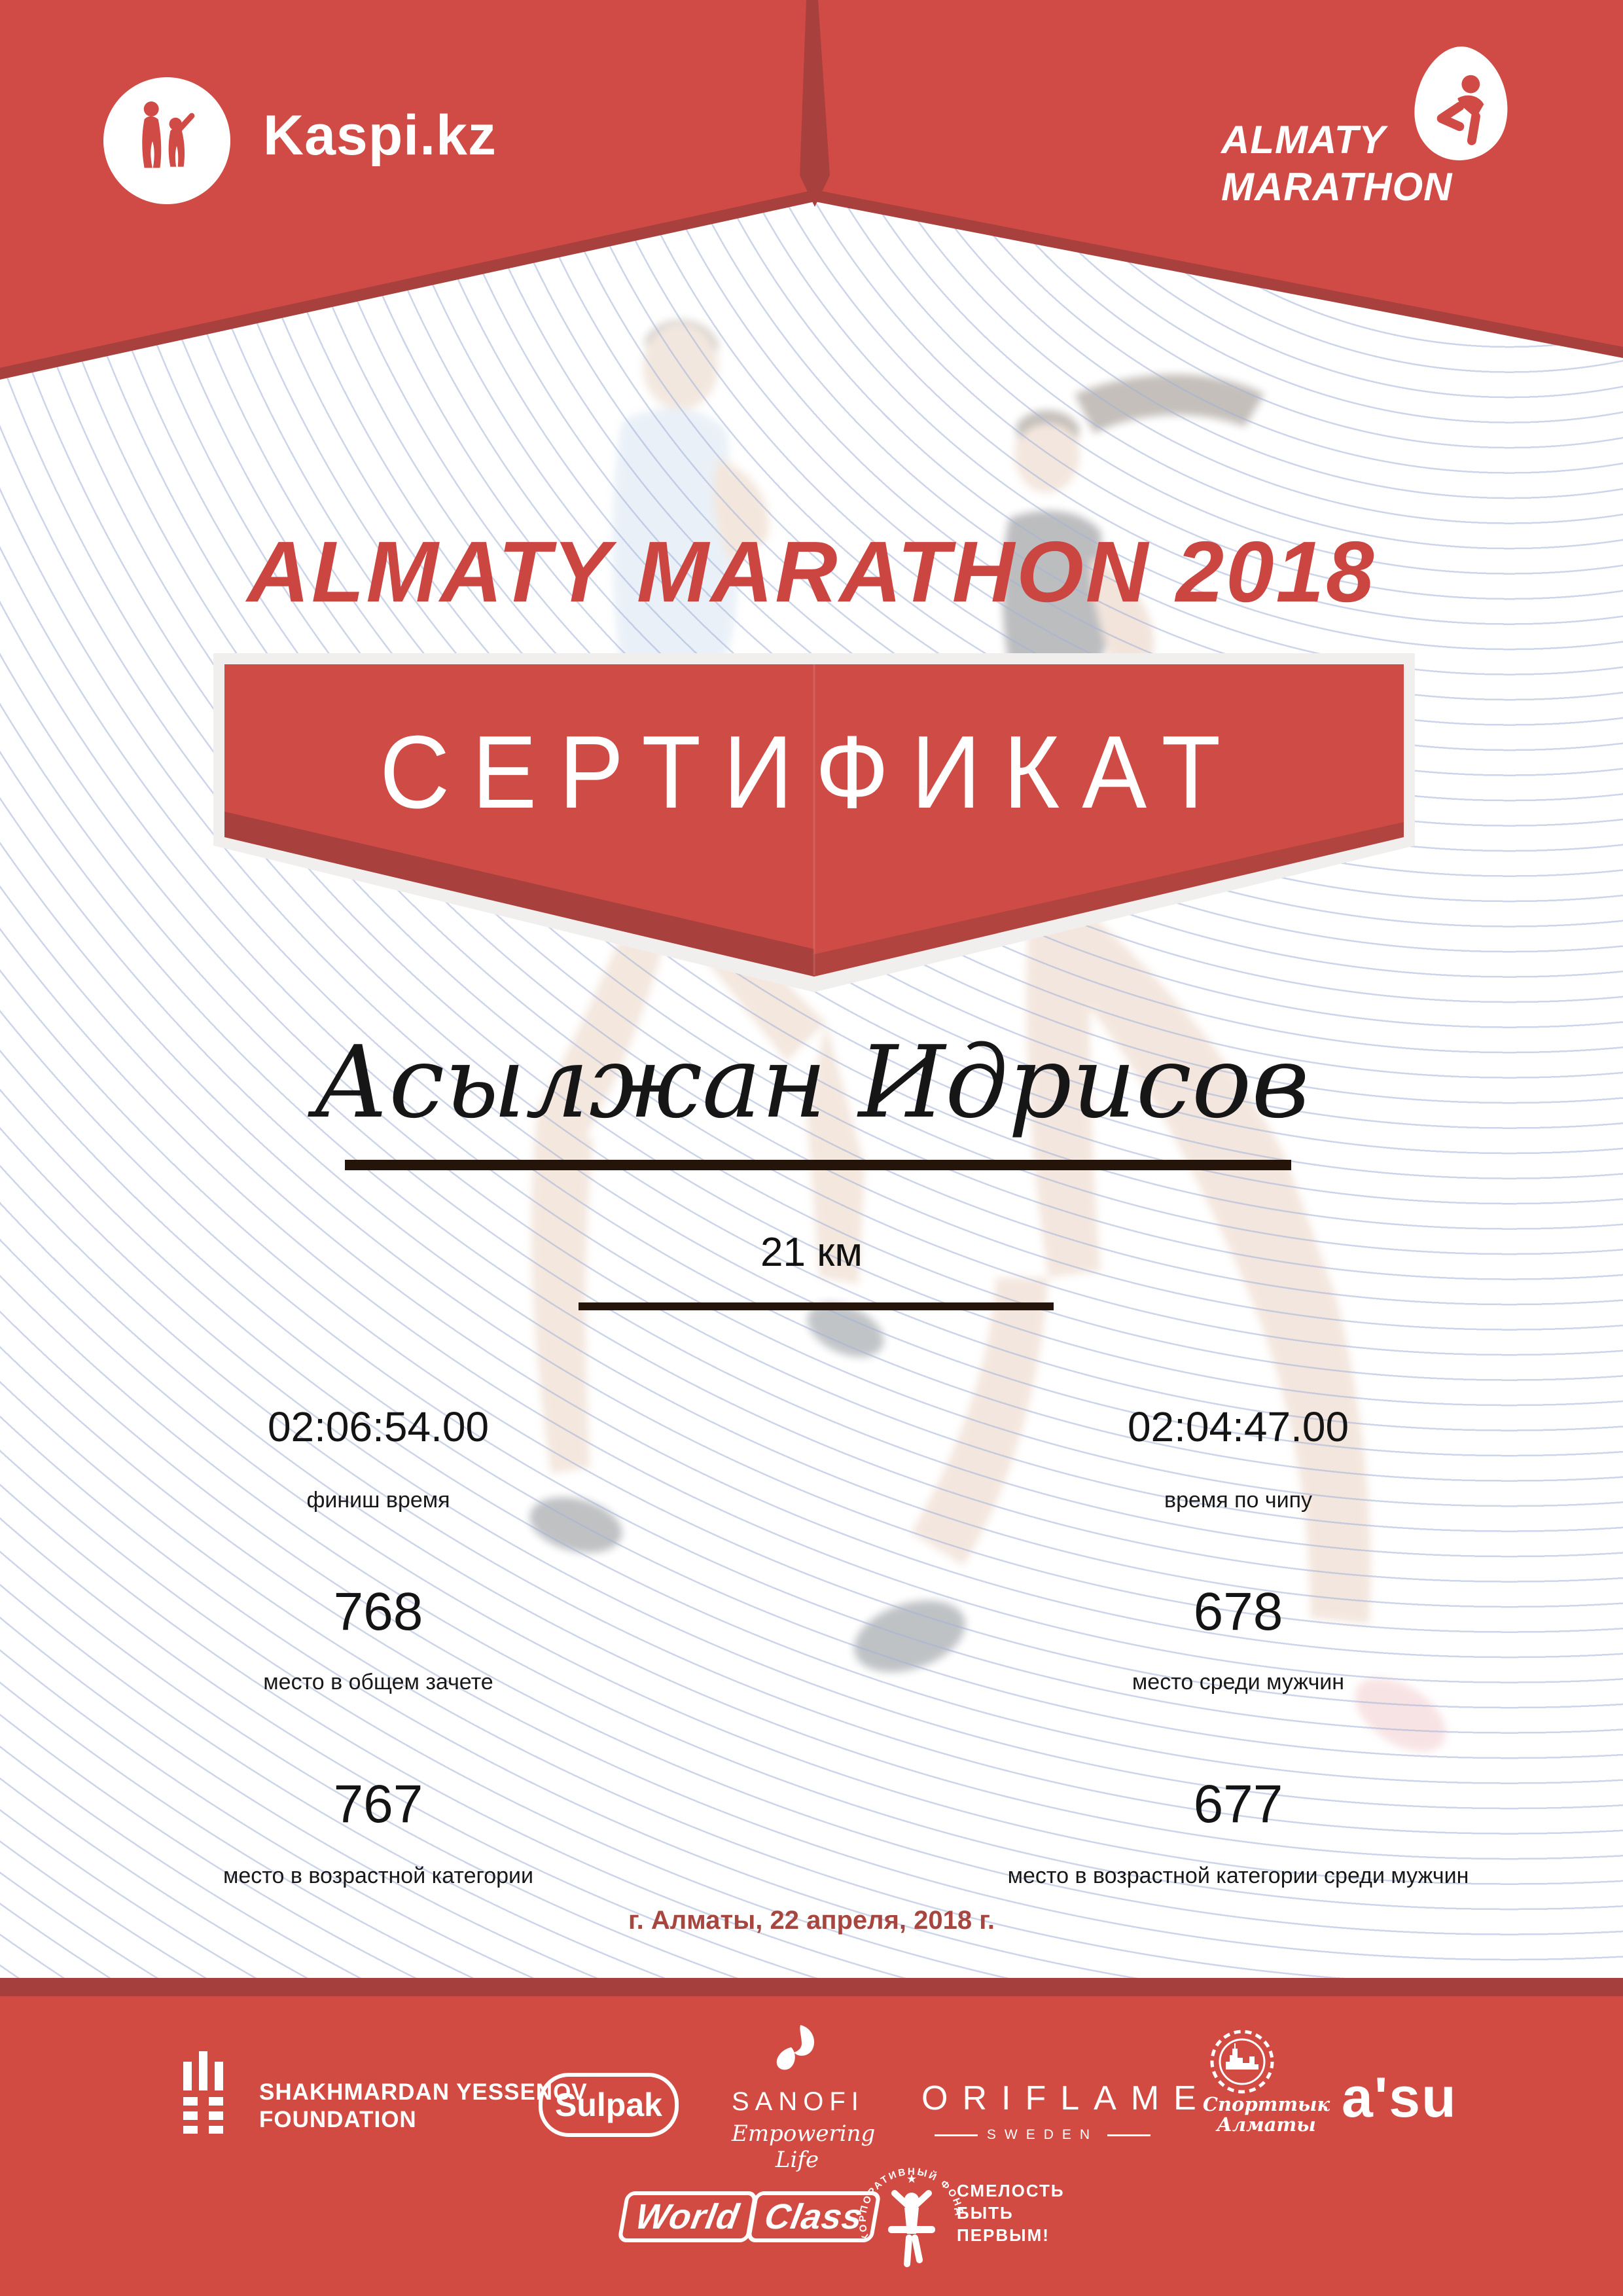 The height and width of the screenshot is (2296, 1623). What do you see at coordinates (1238, 1426) in the screenshot?
I see `chip-time-value: 02:04:47.00` at bounding box center [1238, 1426].